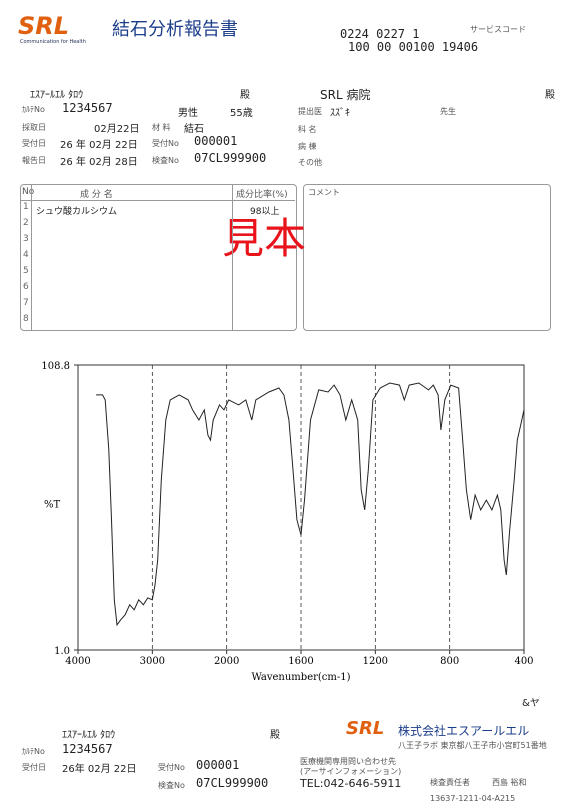 This screenshot has height=809, width=566. I want to click on title: 結石分析報告書, so click(175, 29).